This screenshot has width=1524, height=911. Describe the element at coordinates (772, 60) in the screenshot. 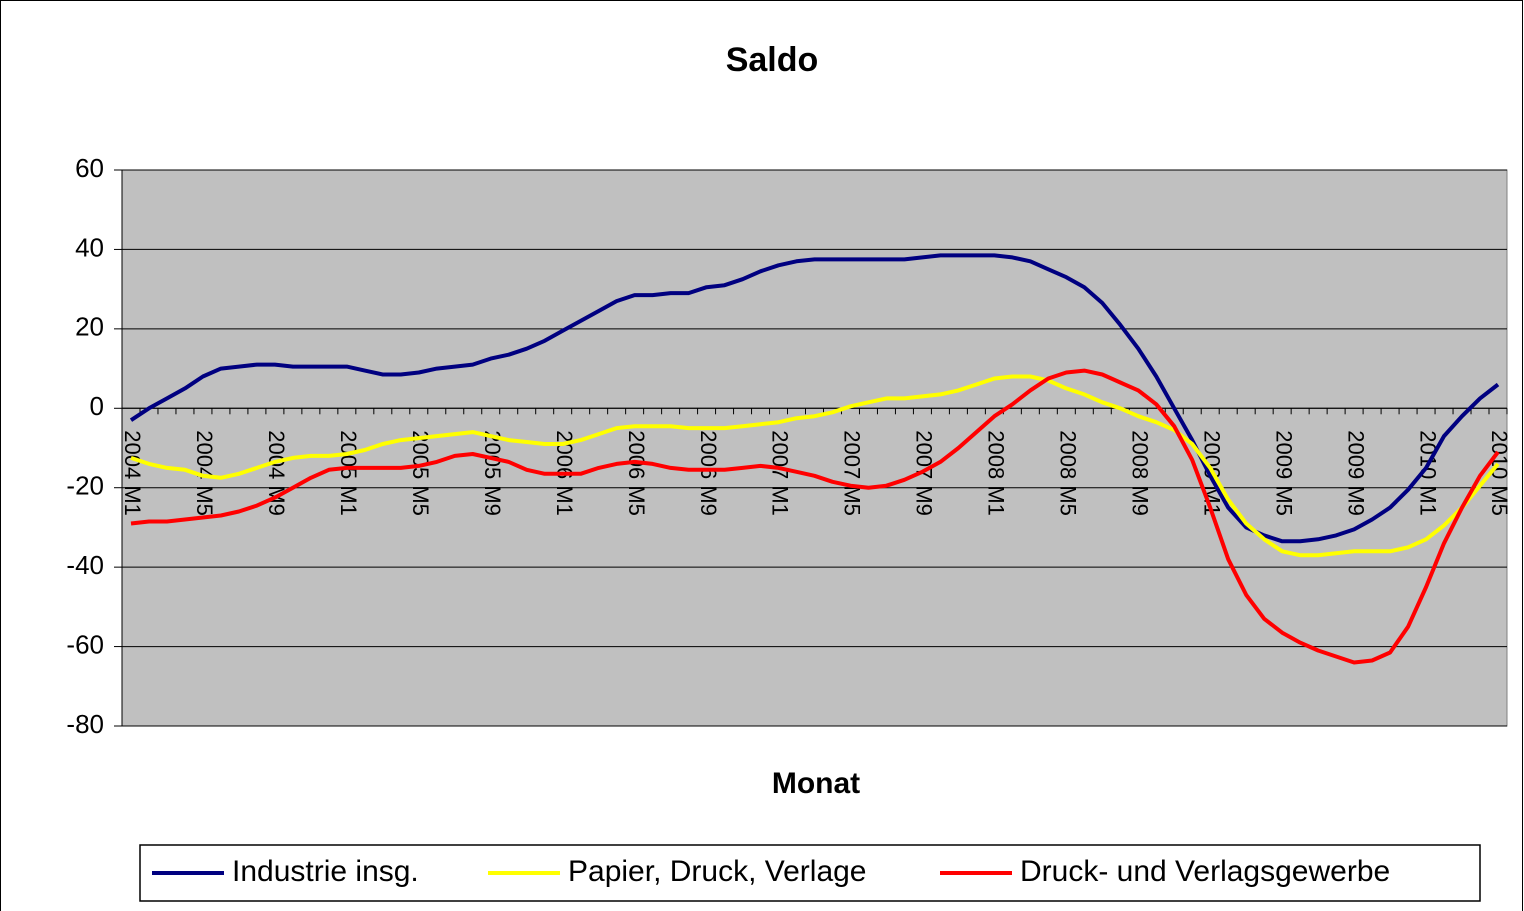

I see `chart-title: Saldo` at that location.